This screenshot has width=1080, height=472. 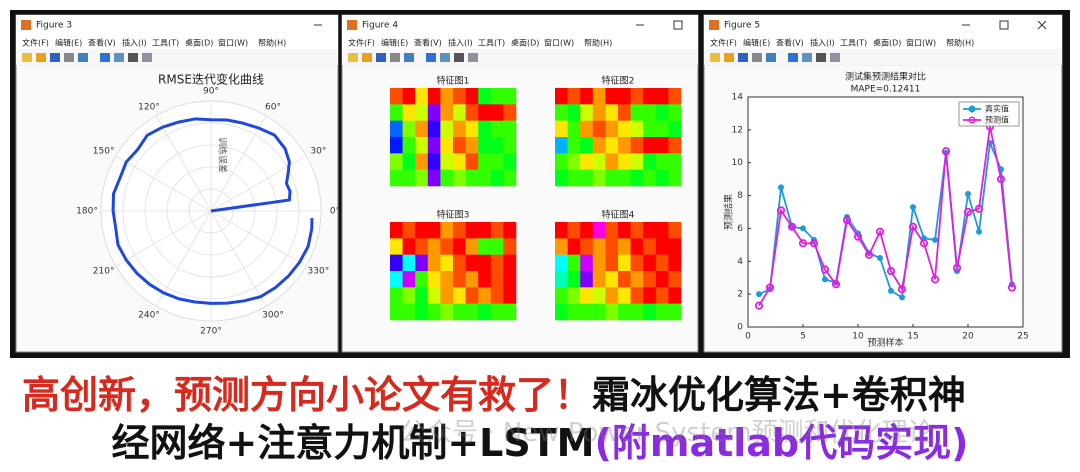 What do you see at coordinates (211, 332) in the screenshot?
I see `theta-tick-label: 270°` at bounding box center [211, 332].